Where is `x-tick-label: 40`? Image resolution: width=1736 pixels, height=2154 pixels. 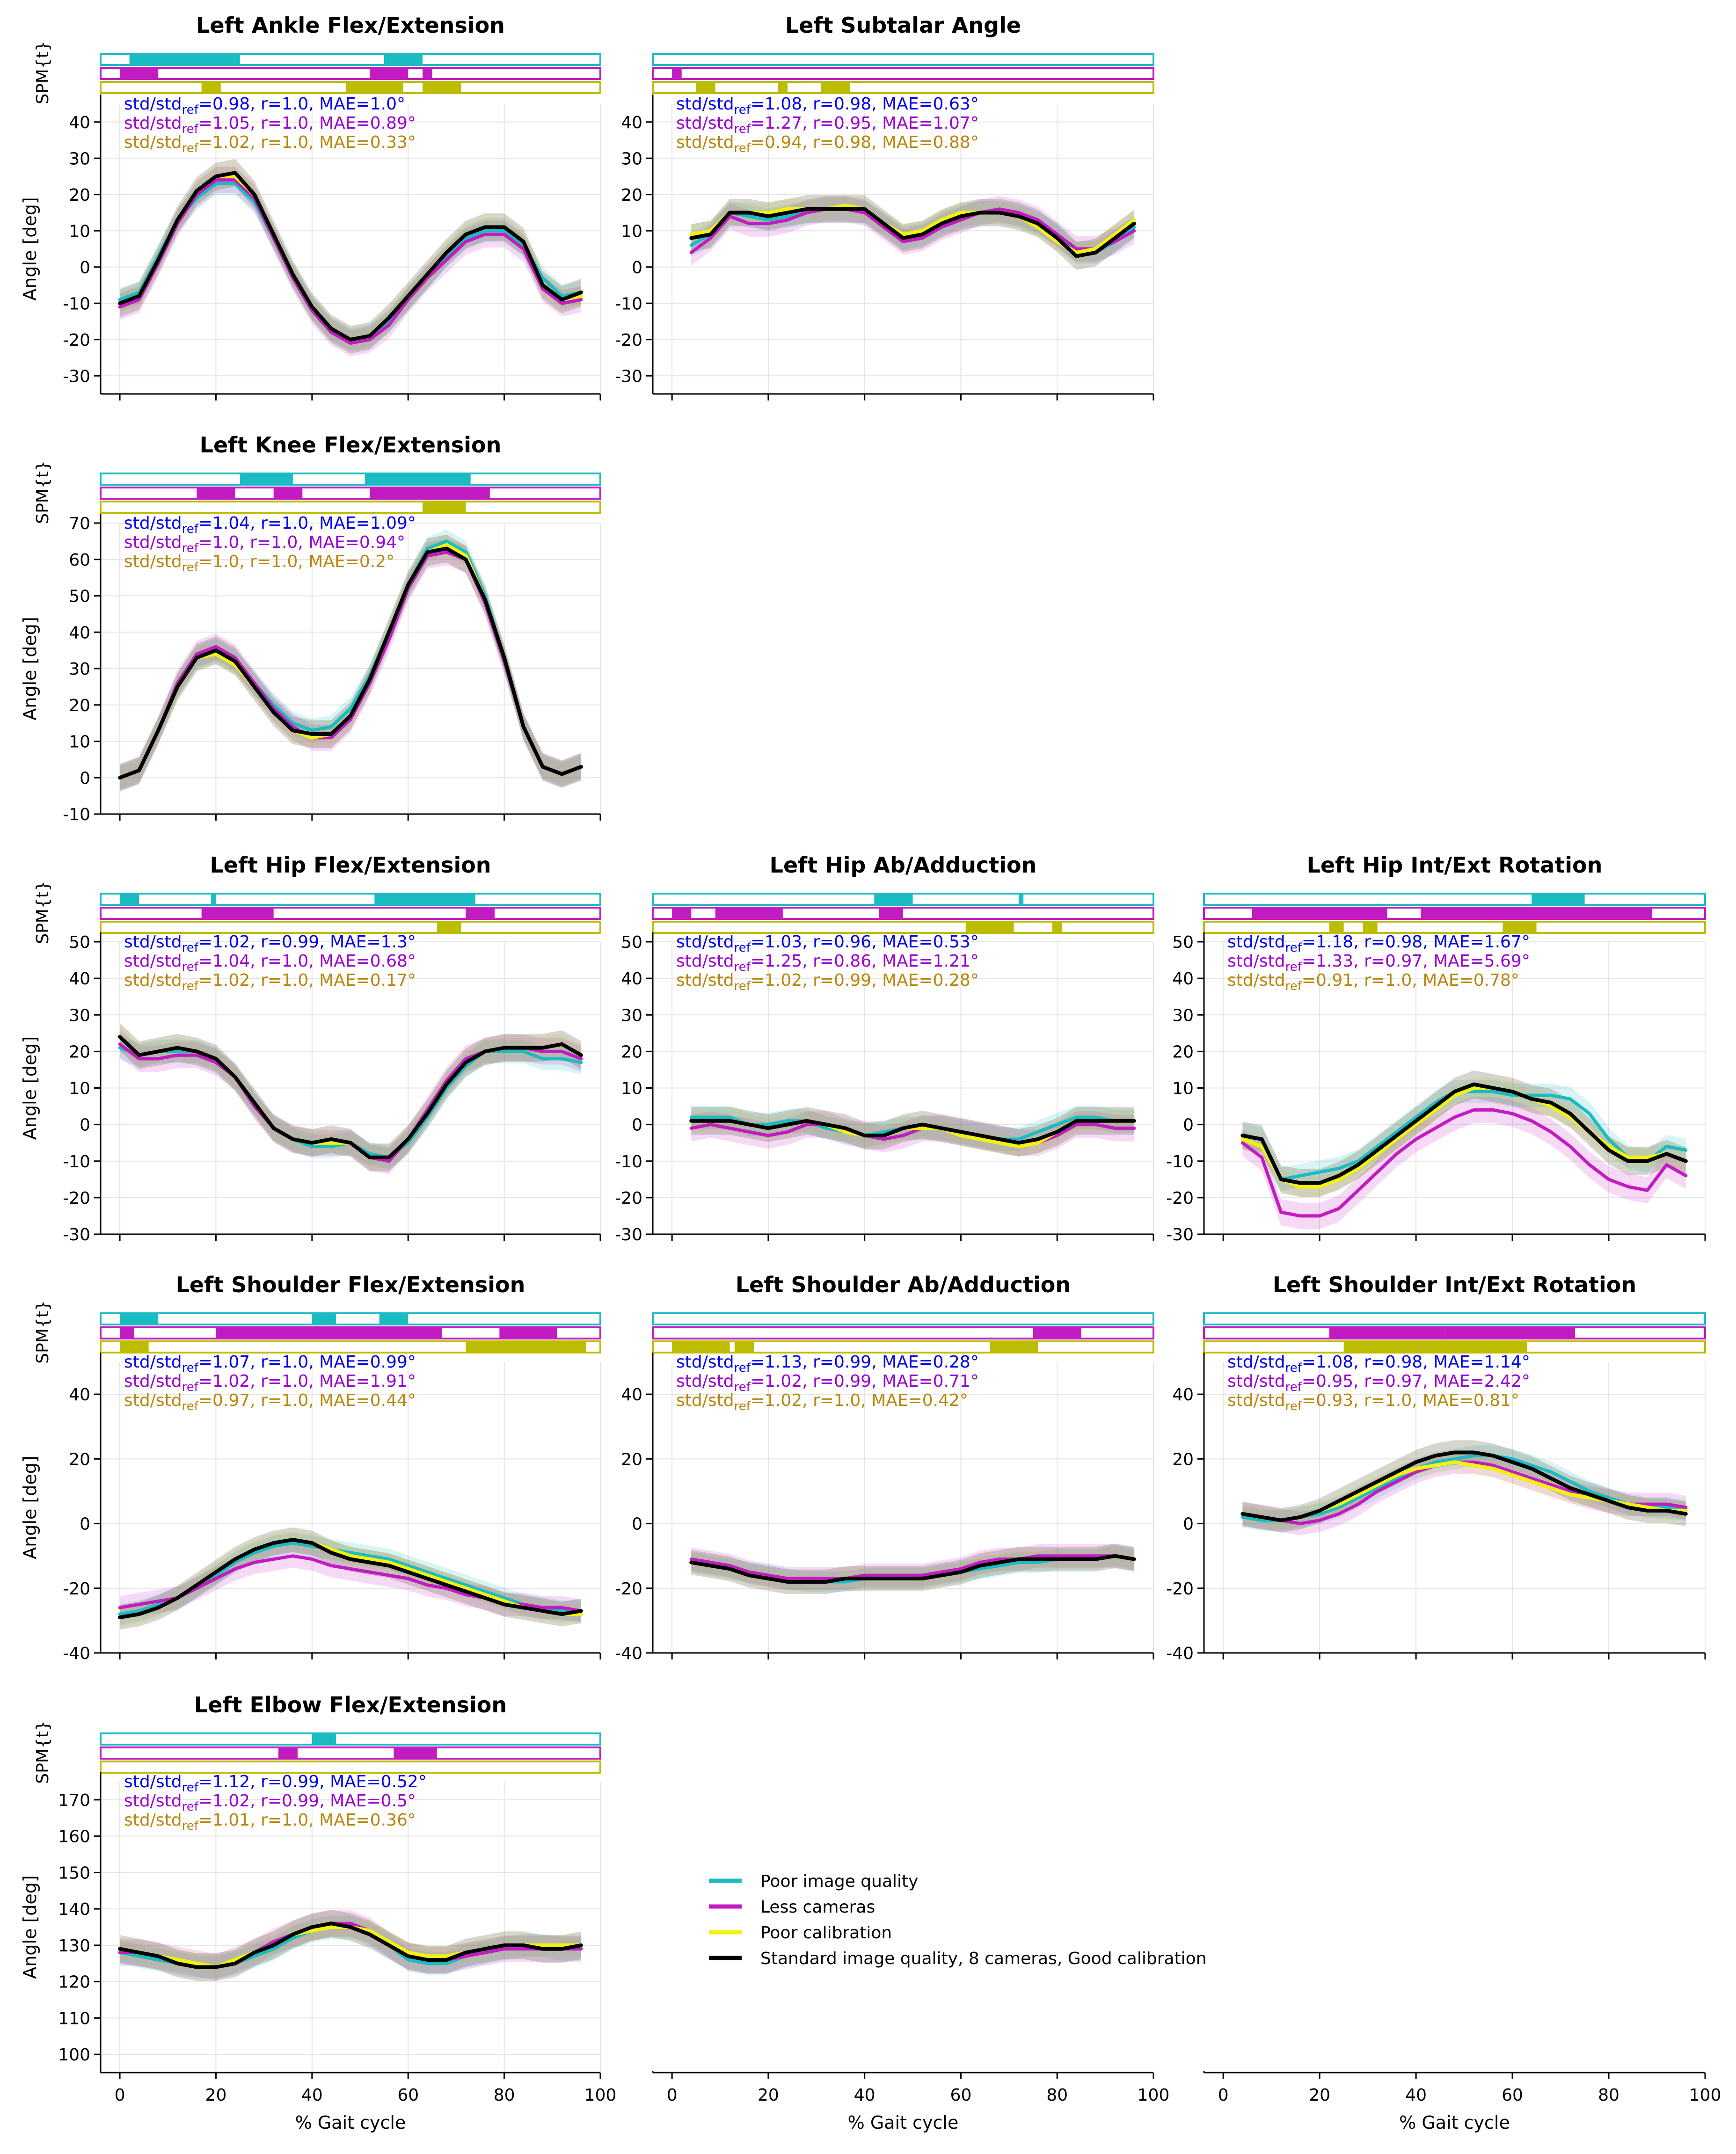
x-tick-label: 40 is located at coordinates (312, 2095).